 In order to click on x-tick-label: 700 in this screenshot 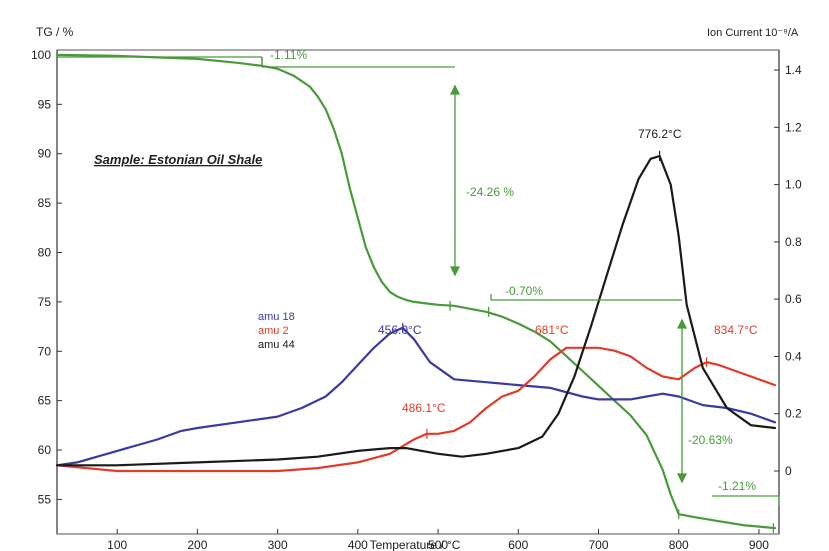, I will do `click(598, 544)`.